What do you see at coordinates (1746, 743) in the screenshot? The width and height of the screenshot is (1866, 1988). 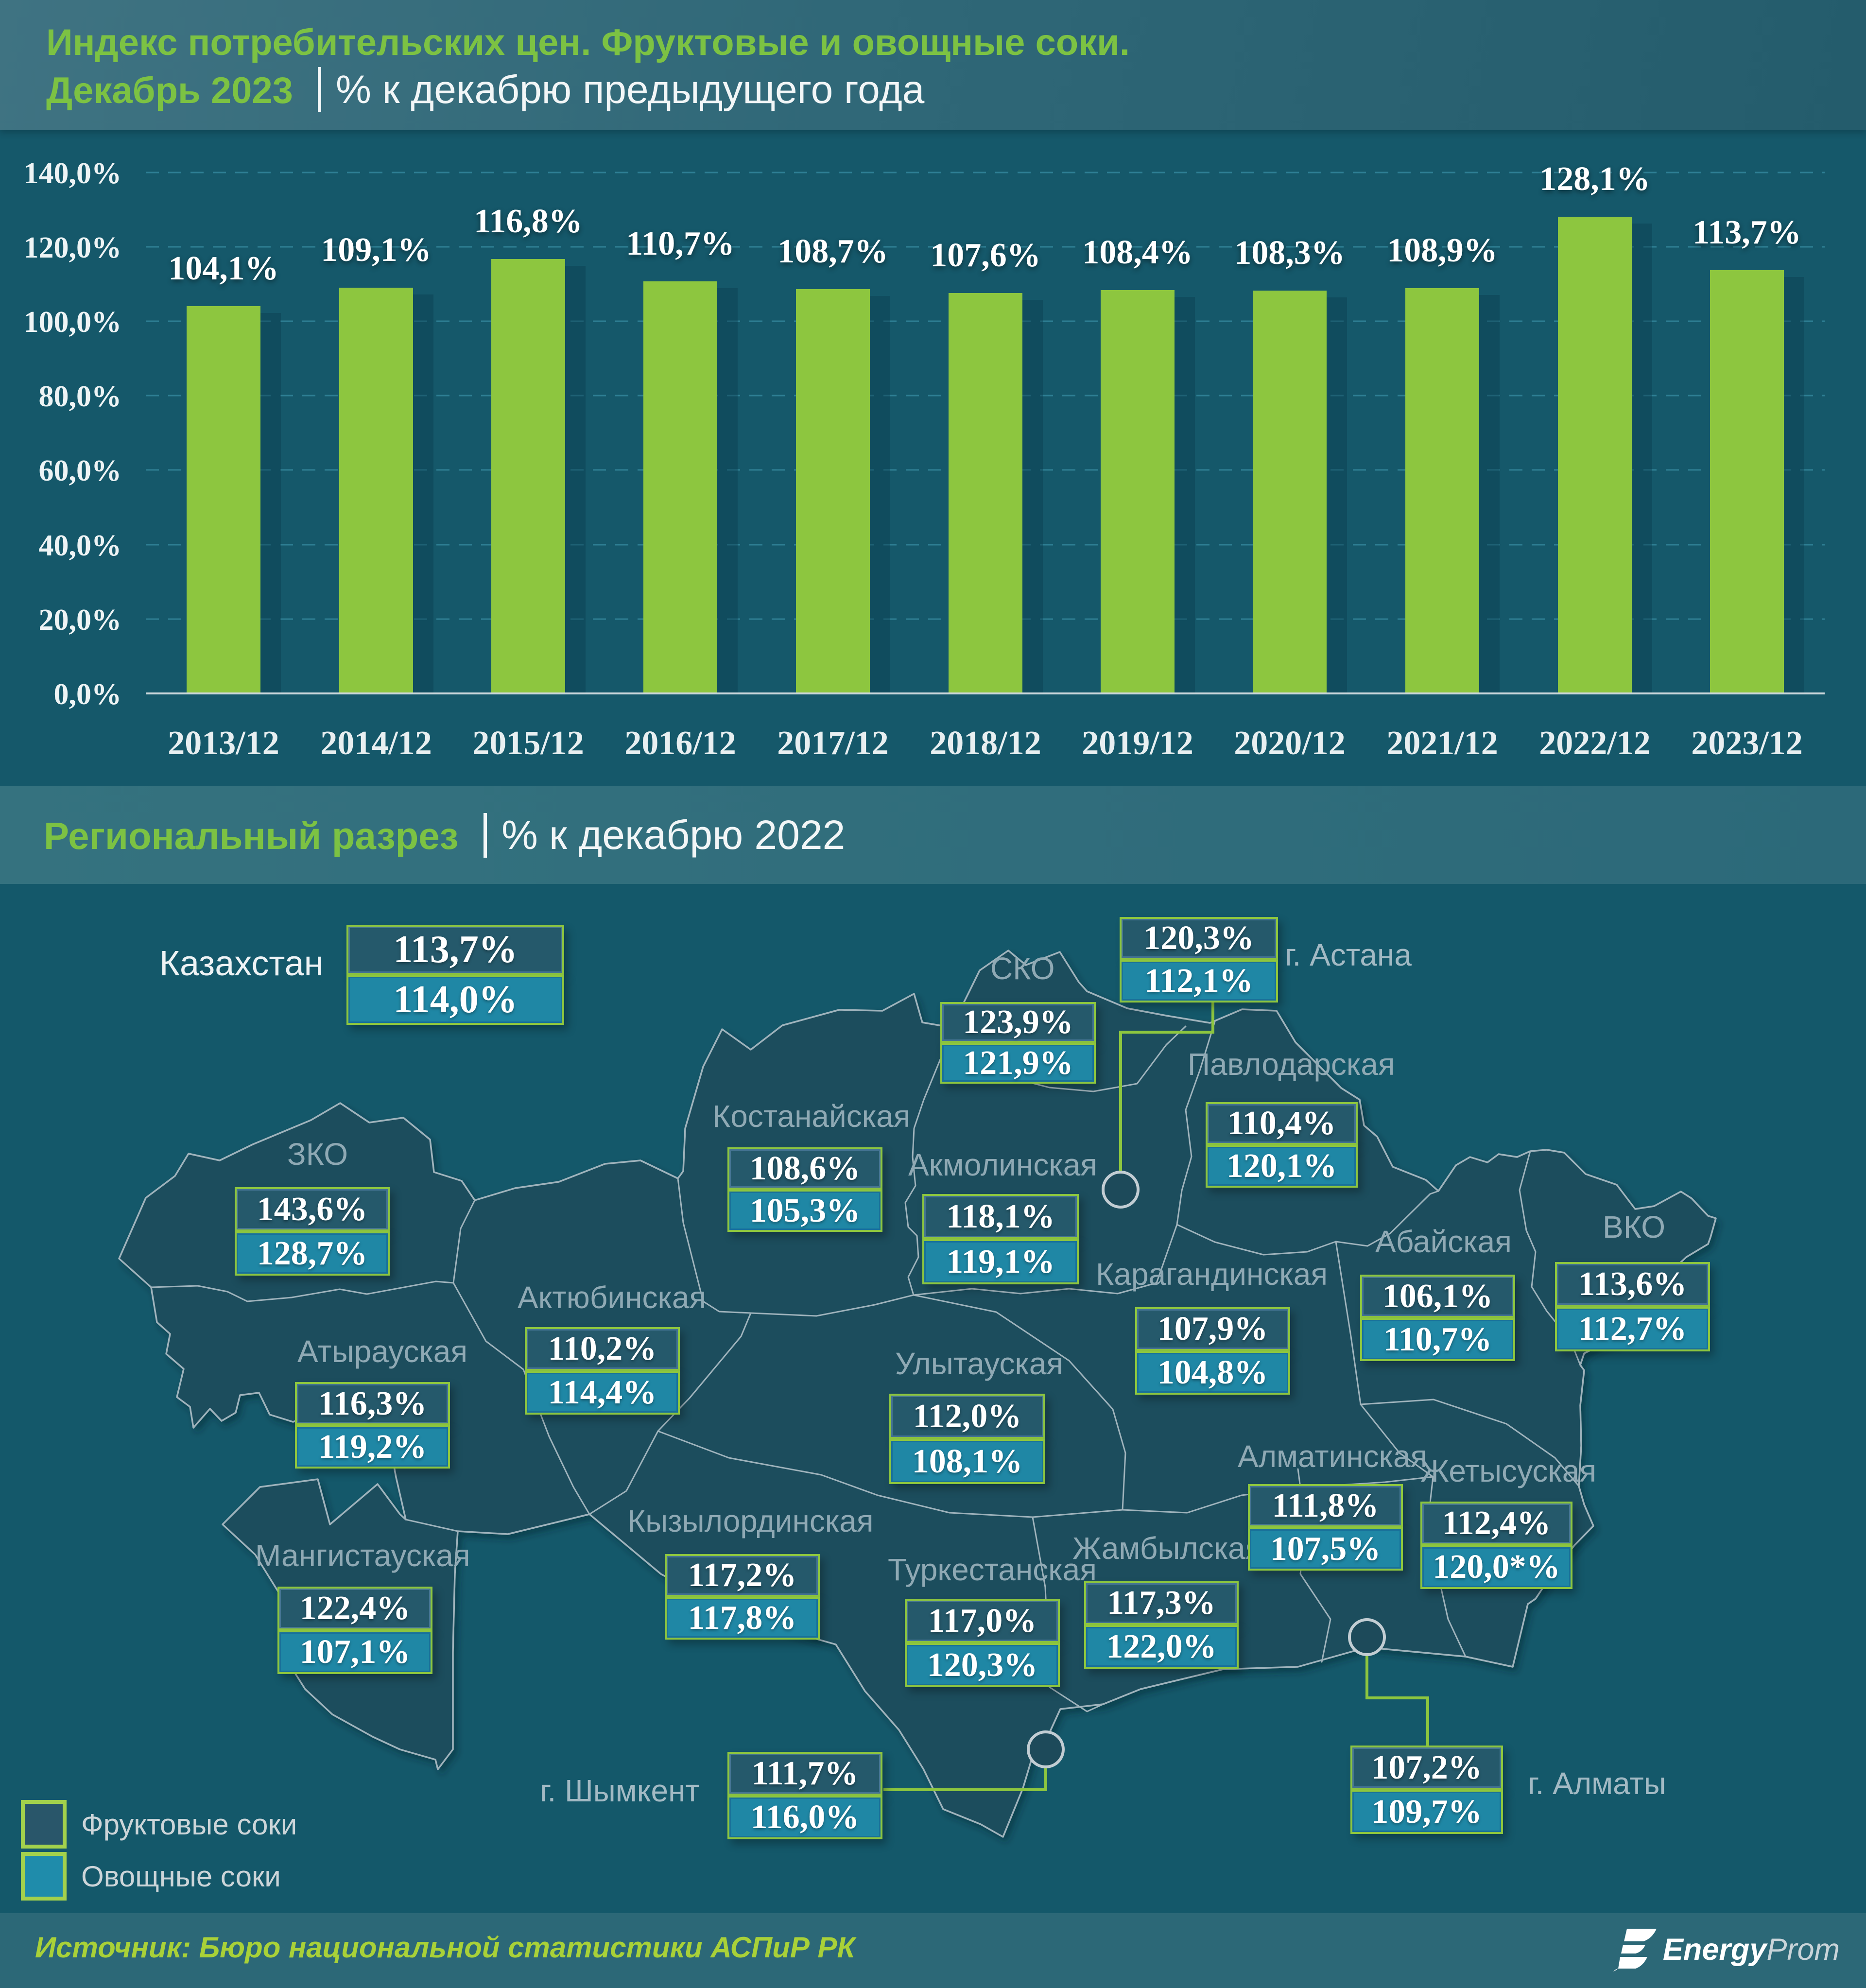 I see `svg-text: 2023/12` at bounding box center [1746, 743].